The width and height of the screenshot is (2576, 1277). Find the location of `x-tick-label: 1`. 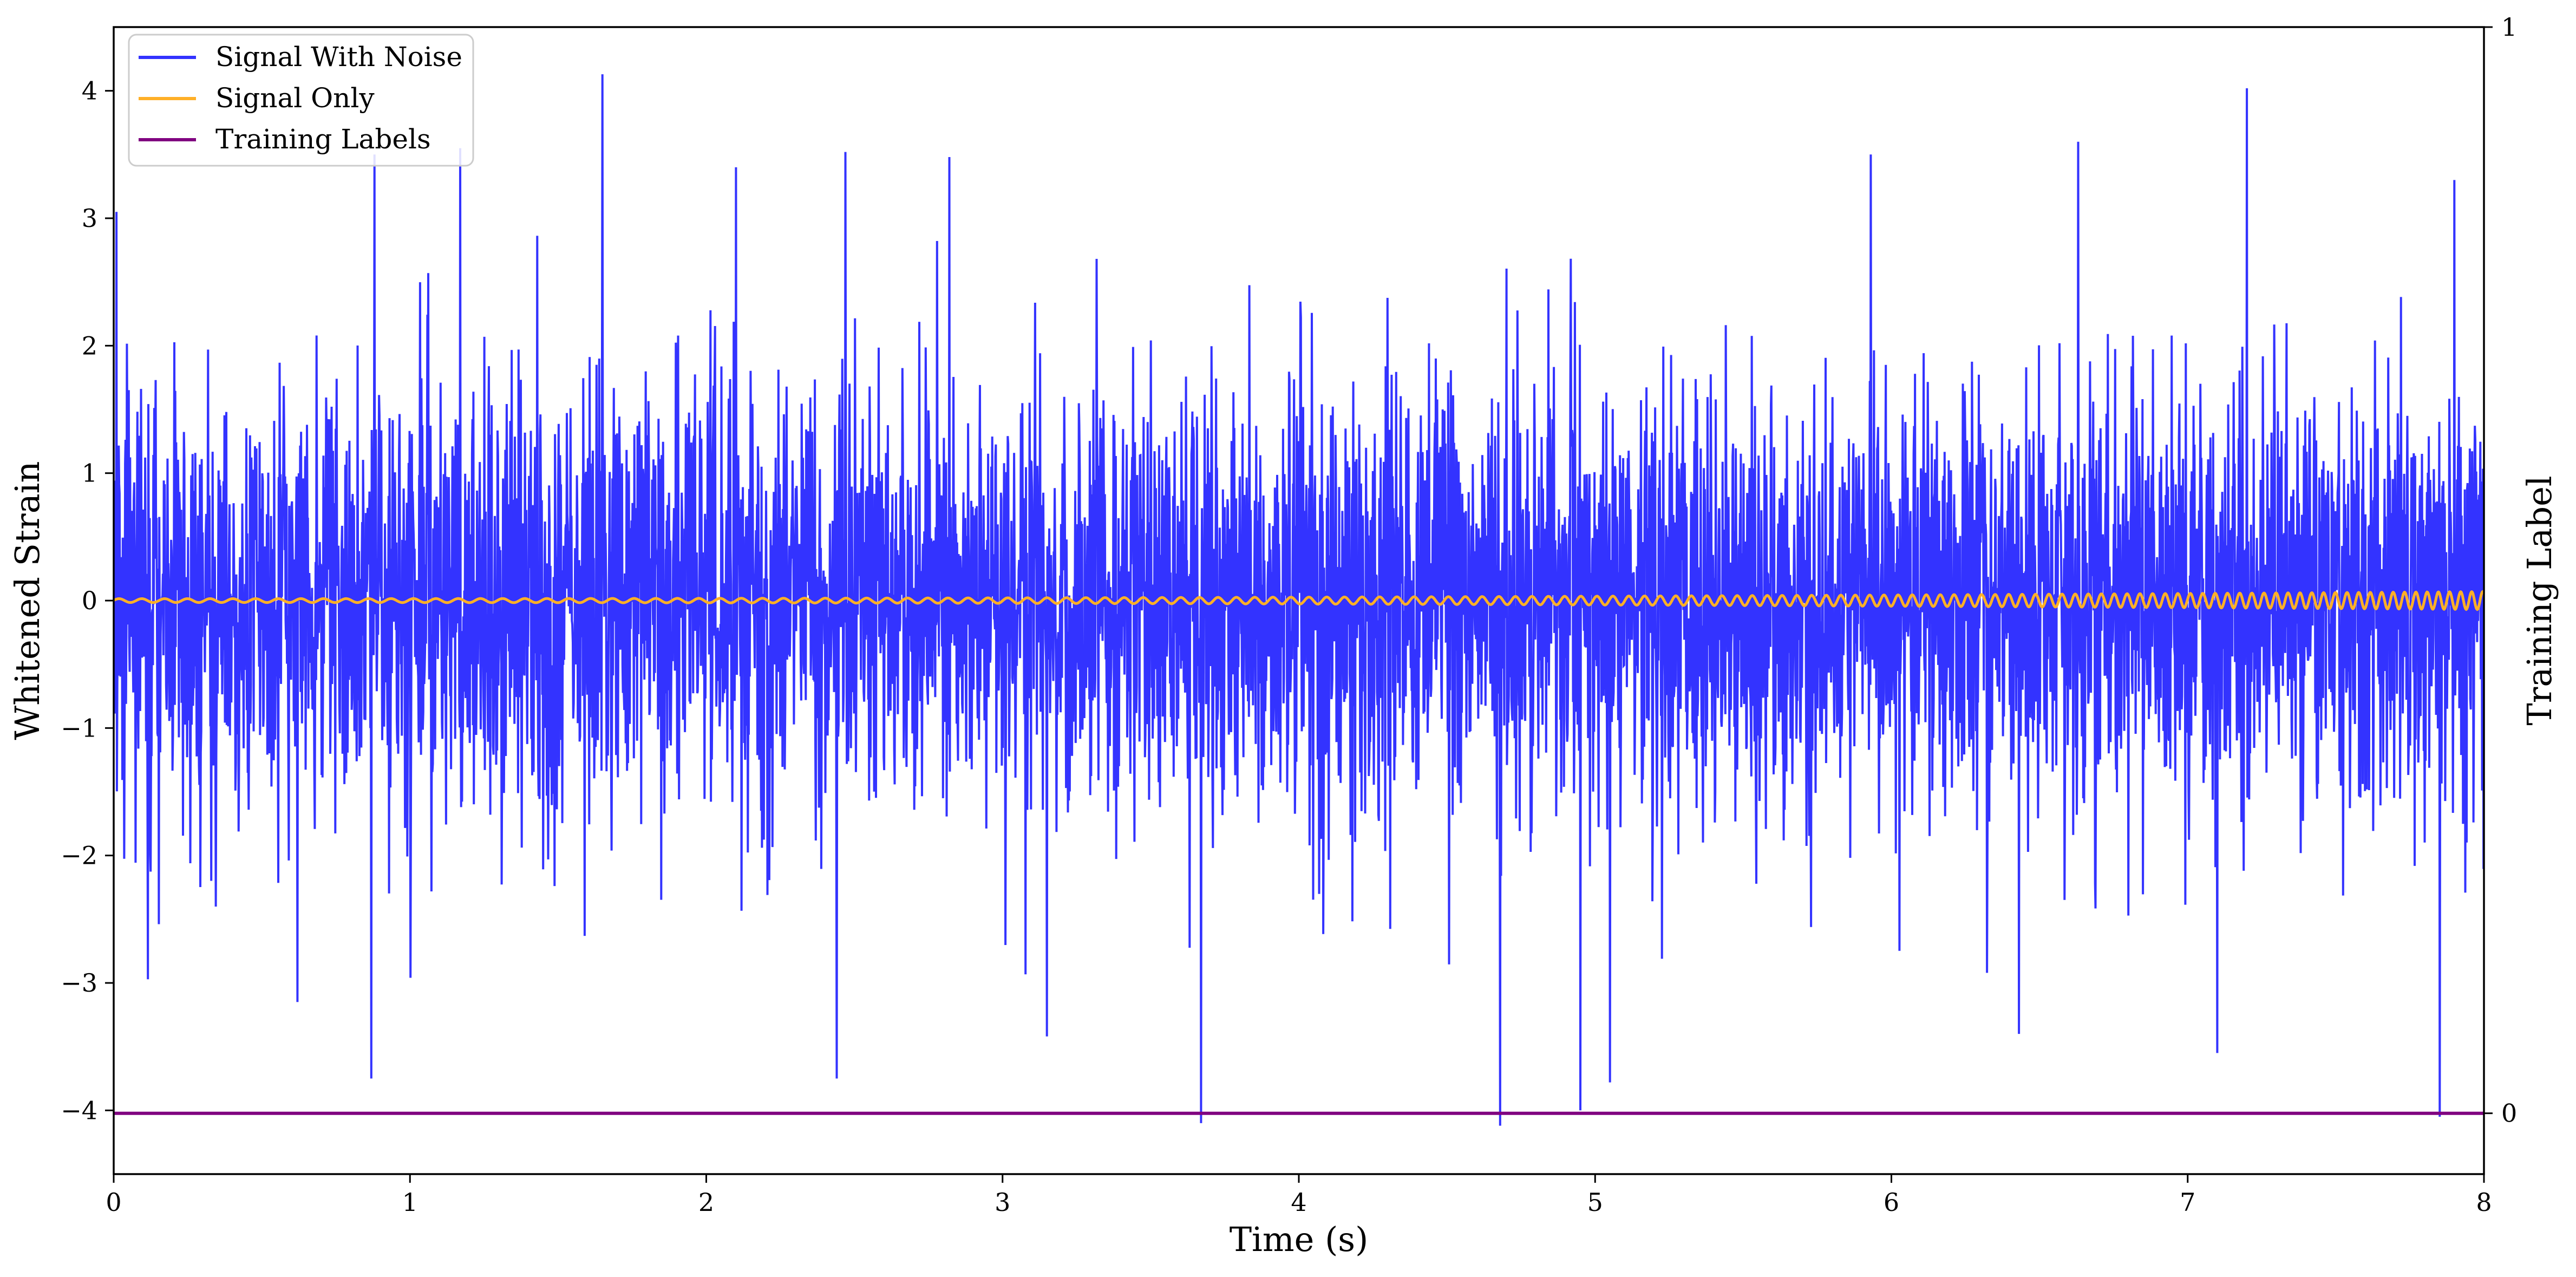

x-tick-label: 1 is located at coordinates (410, 1202).